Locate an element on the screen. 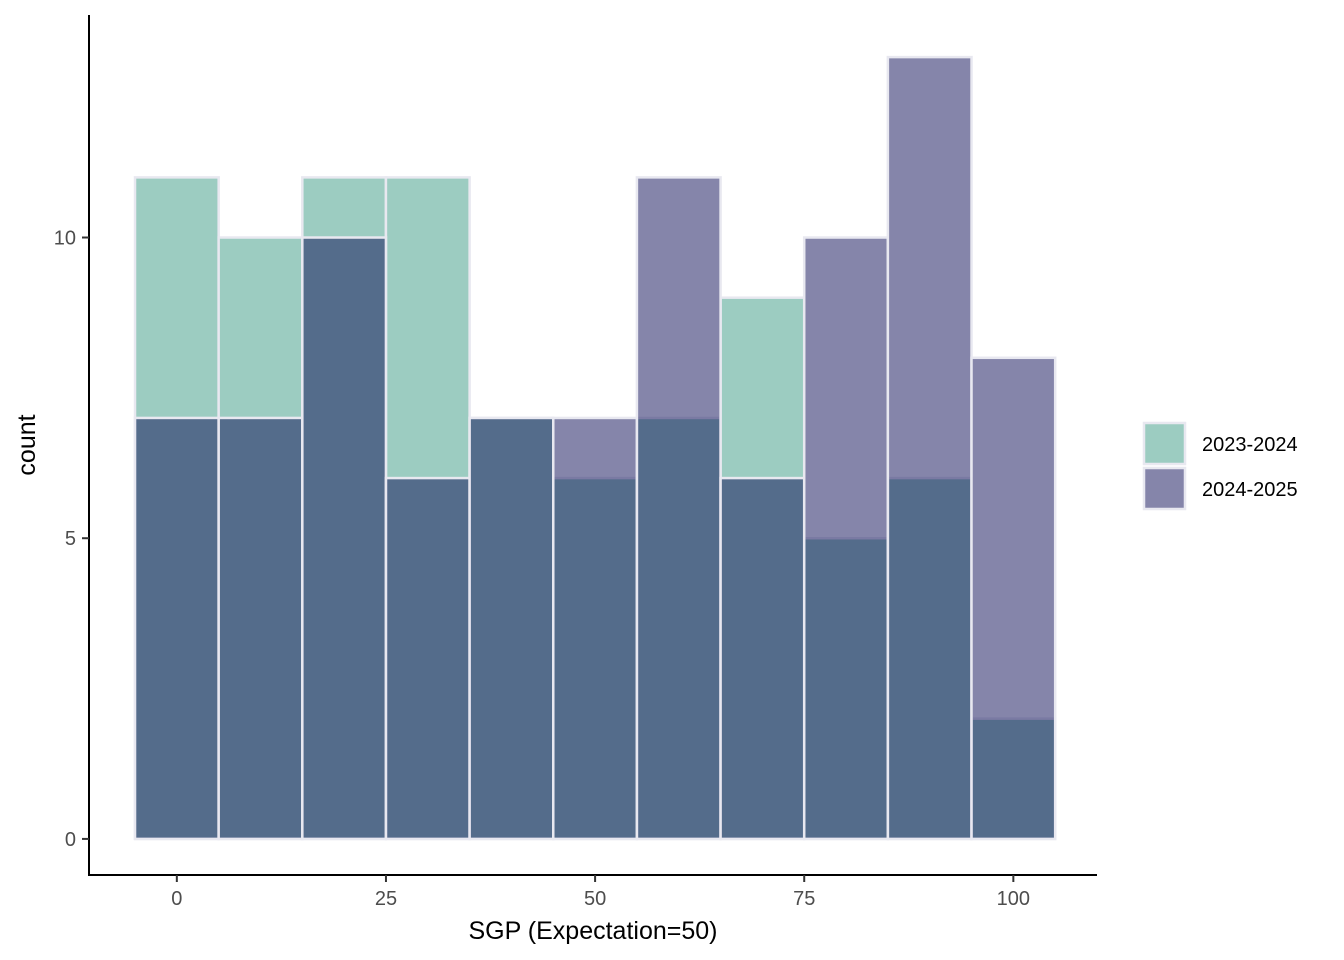  y-tick-label: 0 is located at coordinates (70, 840).